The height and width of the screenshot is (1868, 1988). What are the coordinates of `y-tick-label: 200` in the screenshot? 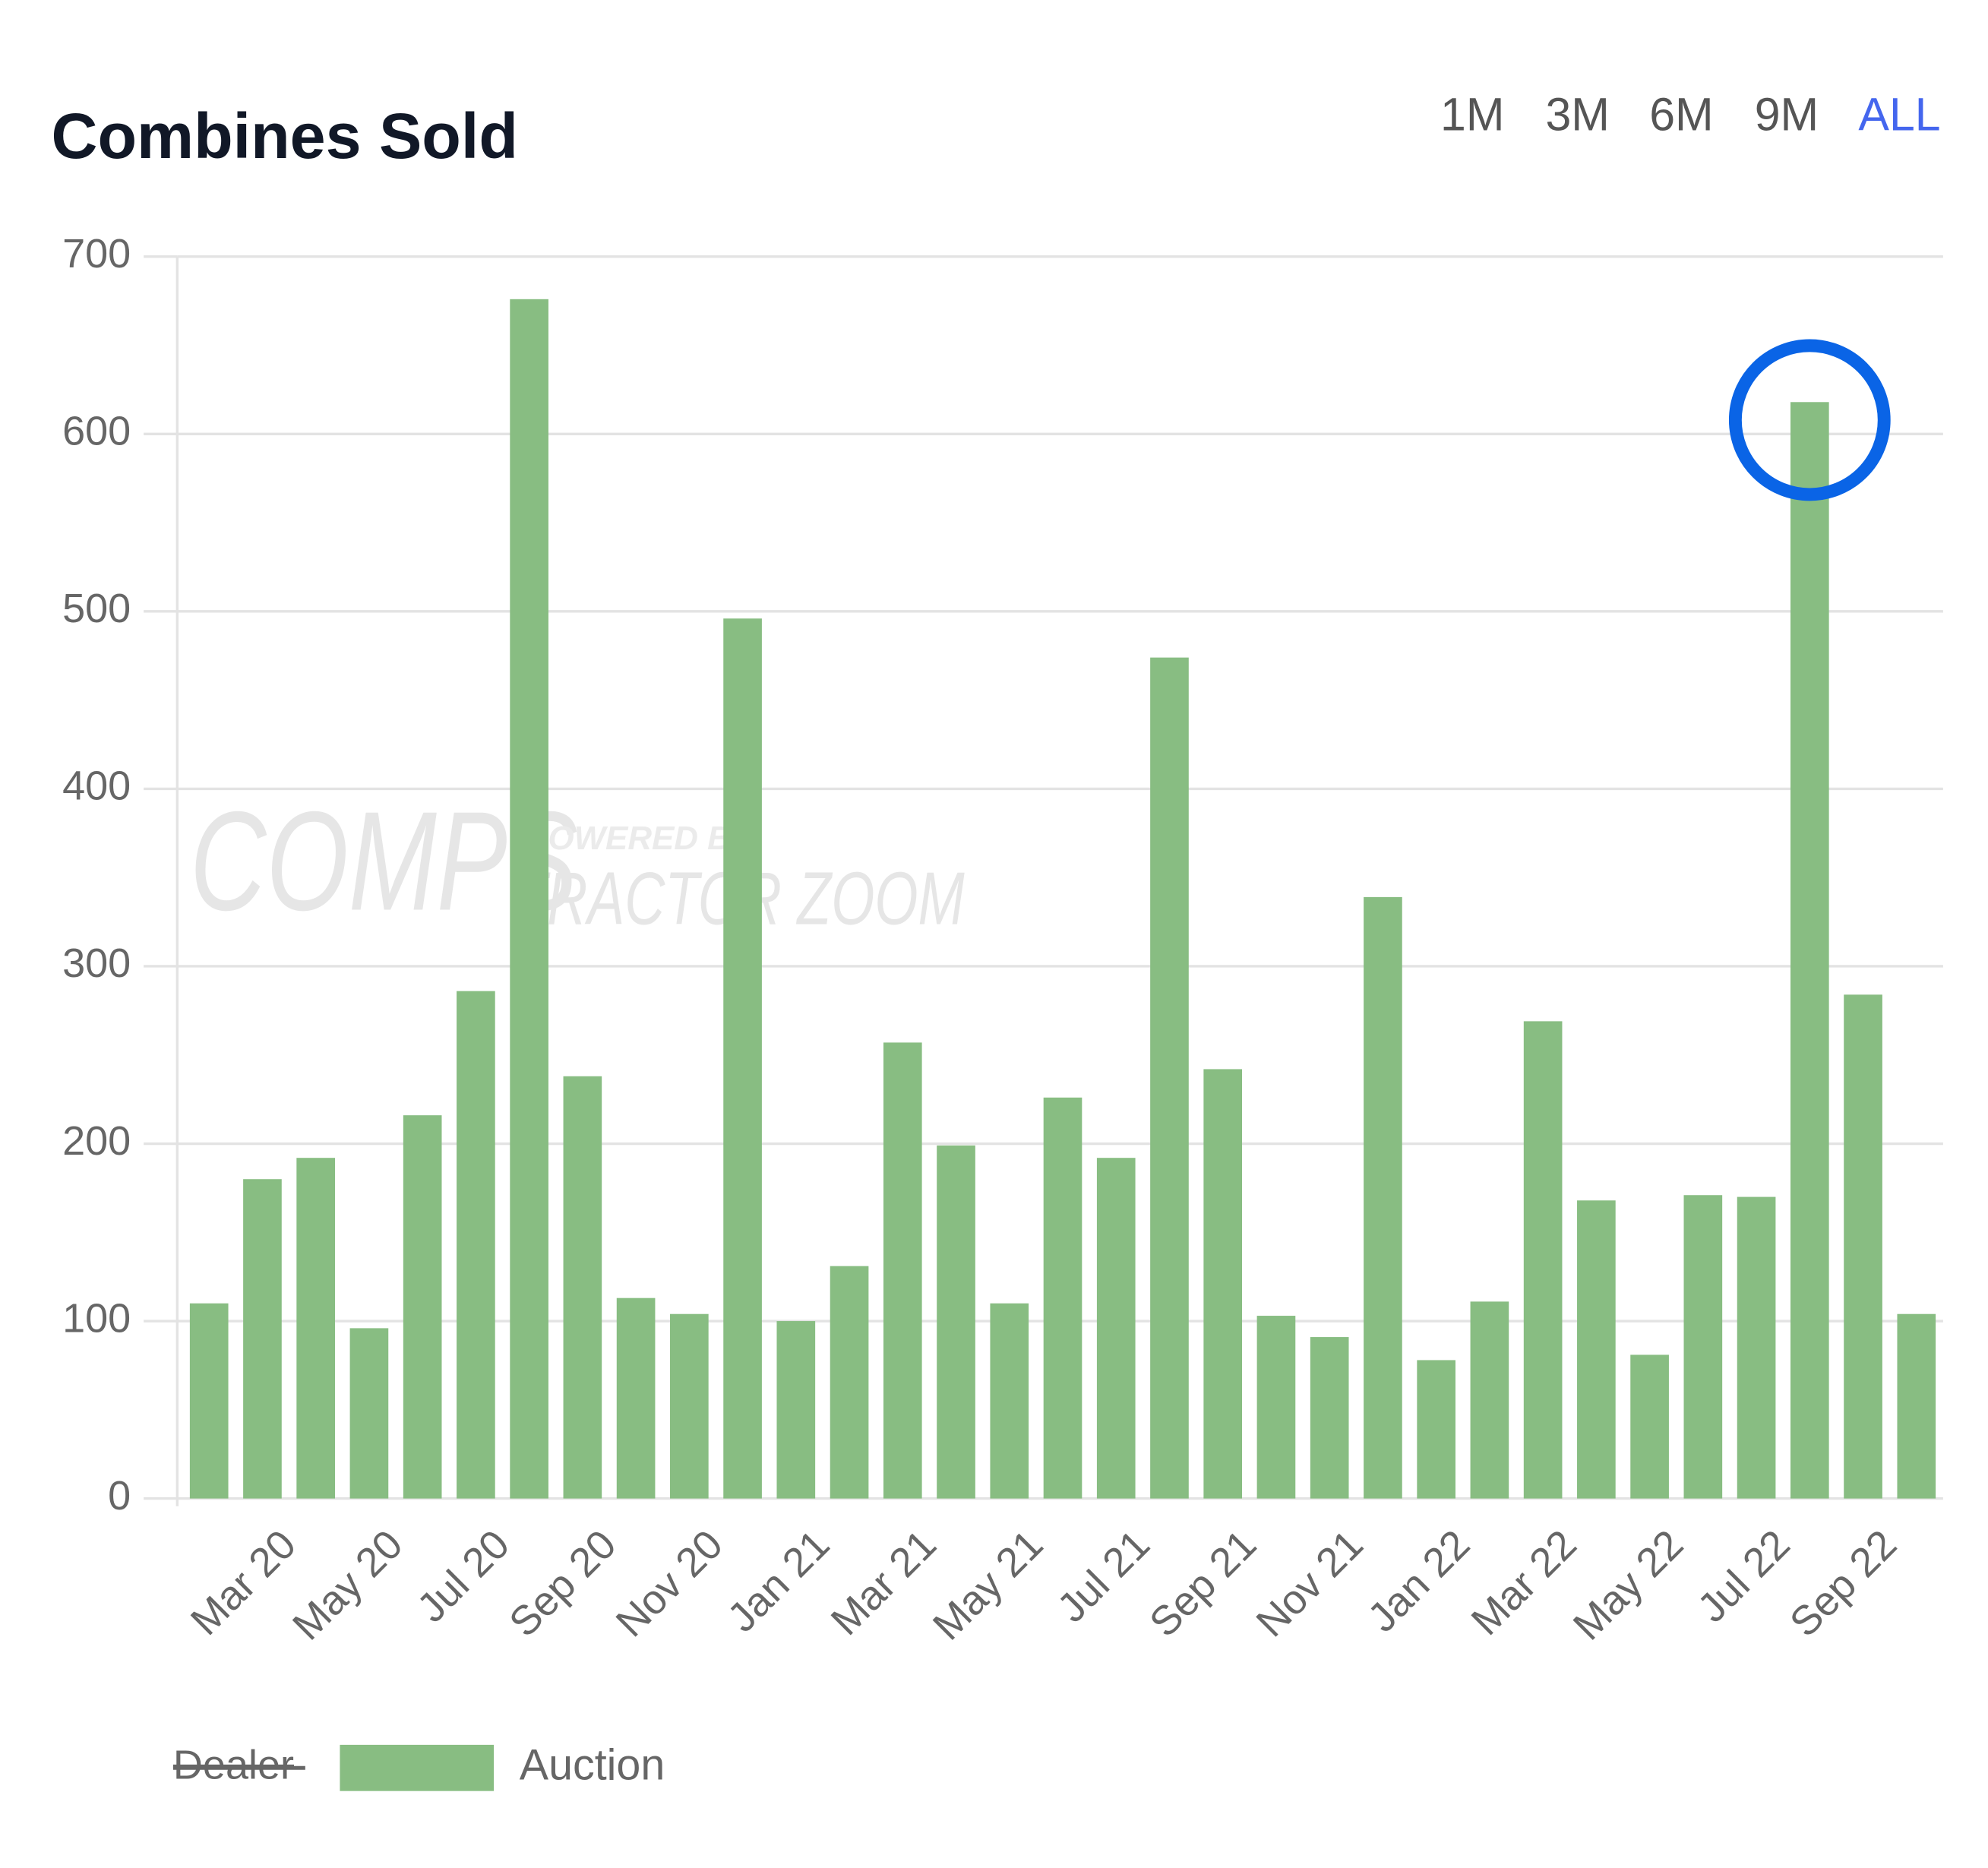 It's located at (97, 1141).